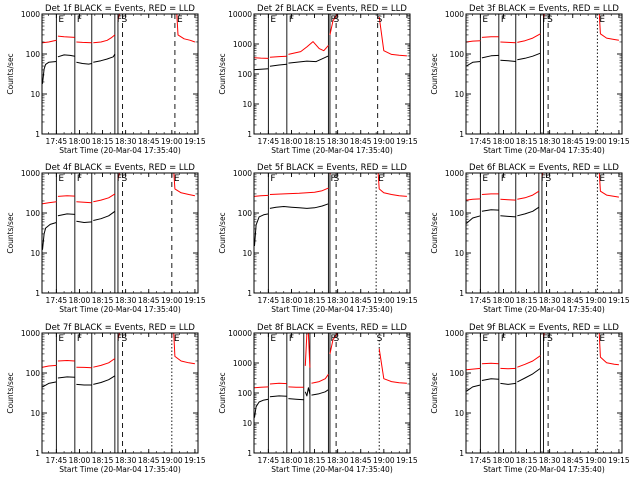 This screenshot has height=485, width=640. Describe the element at coordinates (407, 300) in the screenshot. I see `x-tick-label: 19:15` at that location.